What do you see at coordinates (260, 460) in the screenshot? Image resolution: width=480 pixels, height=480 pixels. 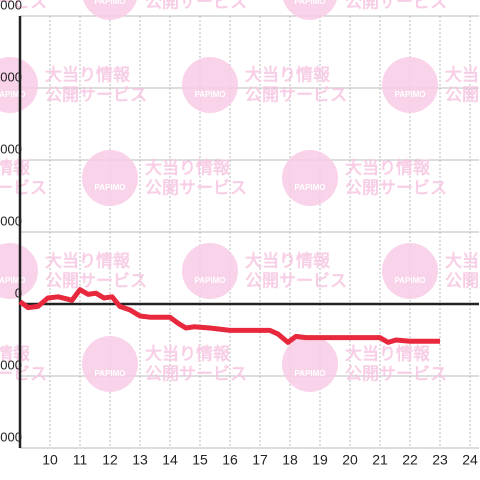 I see `x-tick-label: 17` at bounding box center [260, 460].